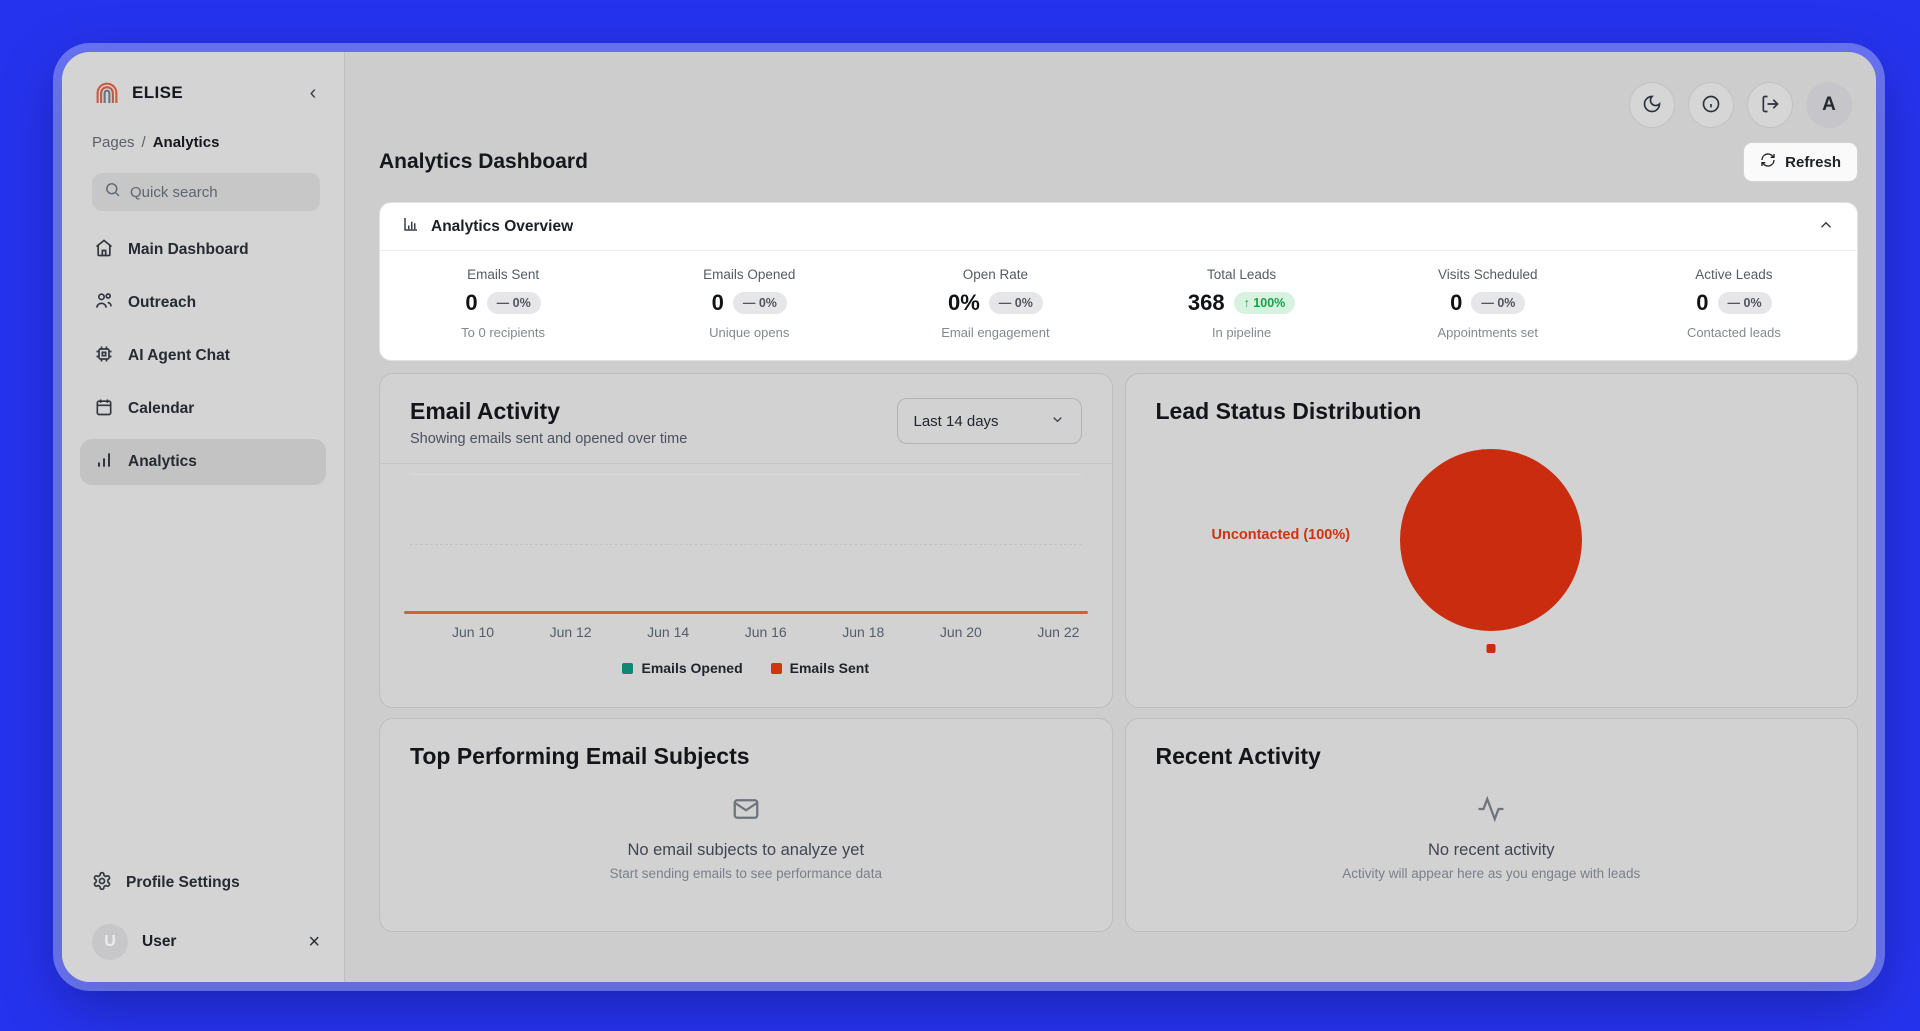 The height and width of the screenshot is (1031, 1920). I want to click on stat-visits-scheduled: Visits Scheduled 0 — 0% Appointments set, so click(1488, 303).